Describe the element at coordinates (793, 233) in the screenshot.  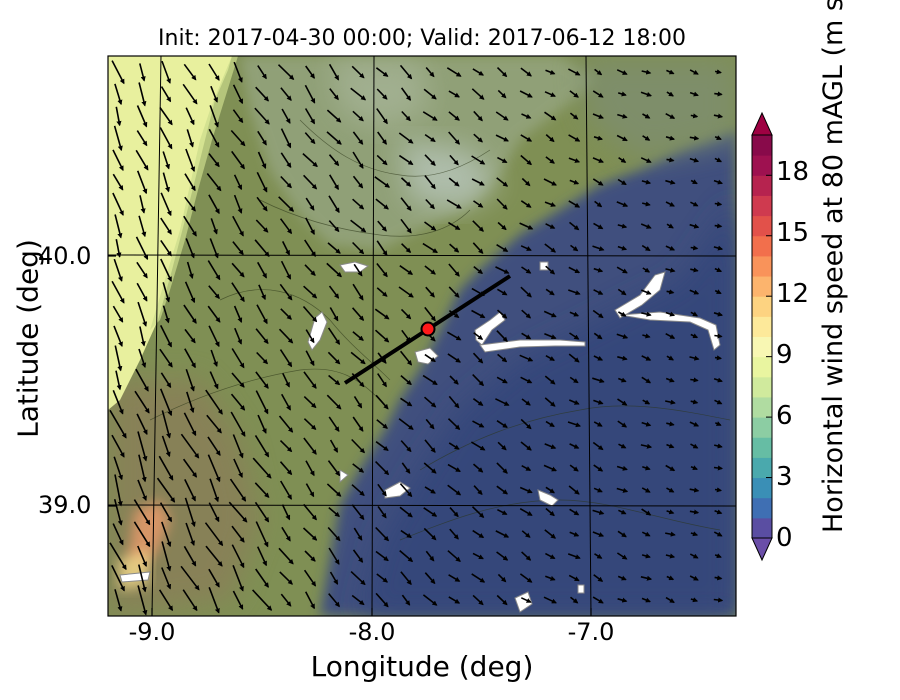
I see `colorbar-tick-label: 15` at that location.